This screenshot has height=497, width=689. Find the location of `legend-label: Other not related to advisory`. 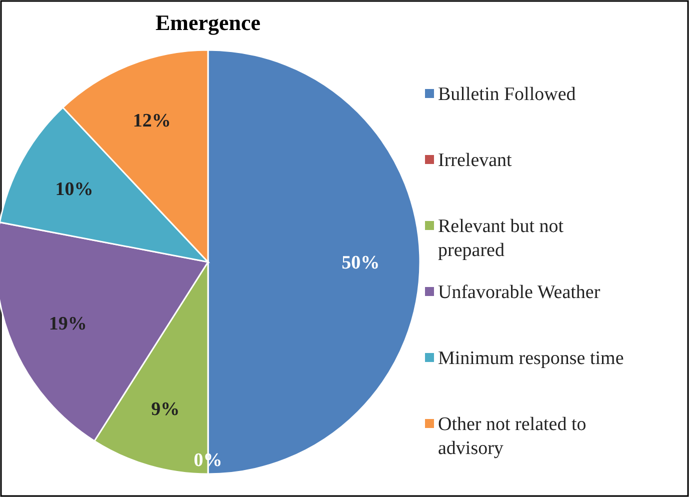

legend-label: Other not related to advisory is located at coordinates (512, 436).